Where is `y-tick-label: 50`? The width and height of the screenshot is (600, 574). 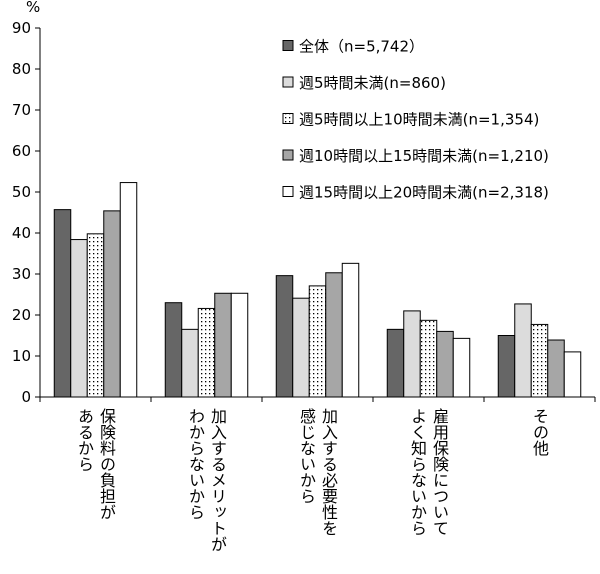
y-tick-label: 50 is located at coordinates (21, 192).